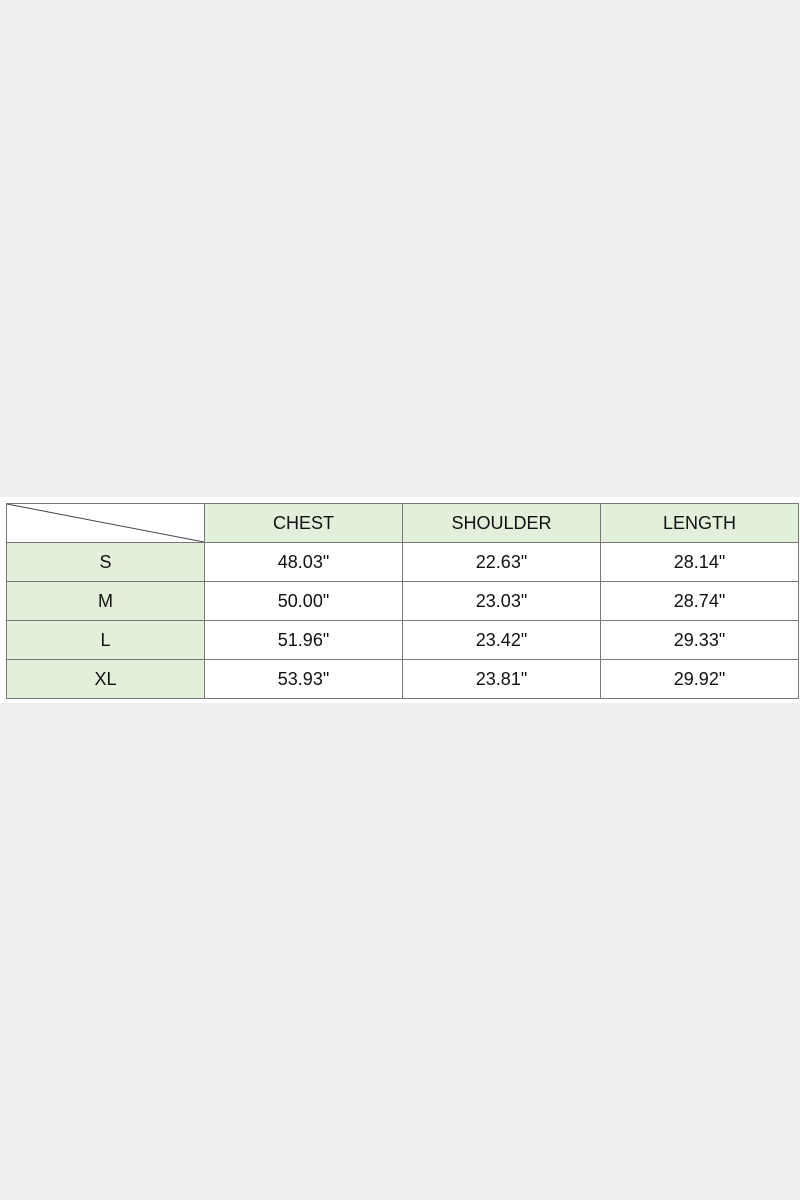 This screenshot has height=1200, width=800. I want to click on size-label: XL, so click(105, 679).